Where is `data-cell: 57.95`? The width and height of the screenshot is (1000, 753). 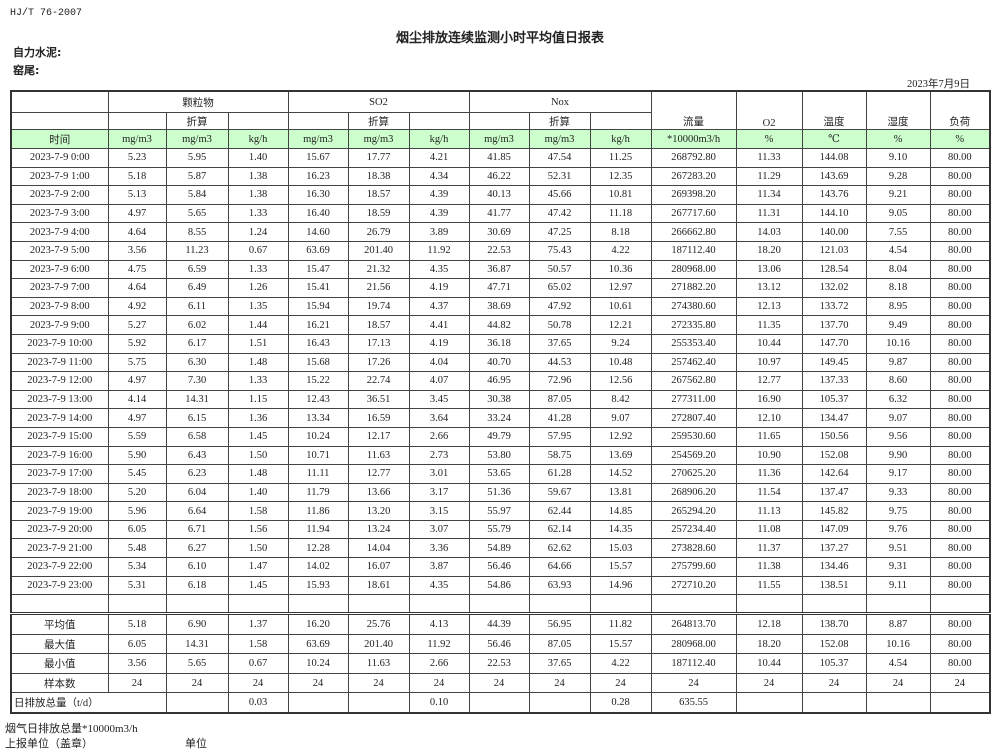
data-cell: 57.95 is located at coordinates (559, 436).